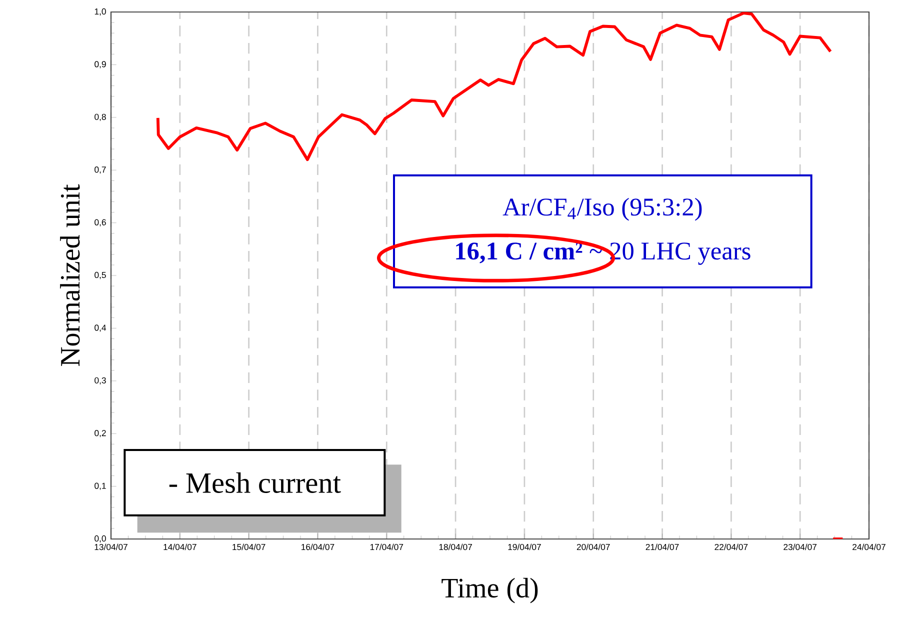  I want to click on x-tick-label: 24/04/07, so click(869, 547).